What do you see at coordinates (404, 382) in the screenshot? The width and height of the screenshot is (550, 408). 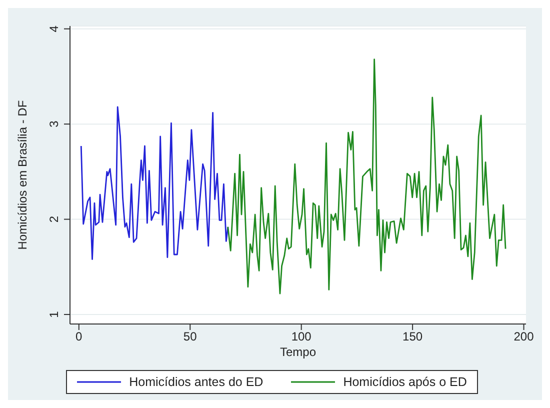 I see `legend-label: Homicídios após o ED` at bounding box center [404, 382].